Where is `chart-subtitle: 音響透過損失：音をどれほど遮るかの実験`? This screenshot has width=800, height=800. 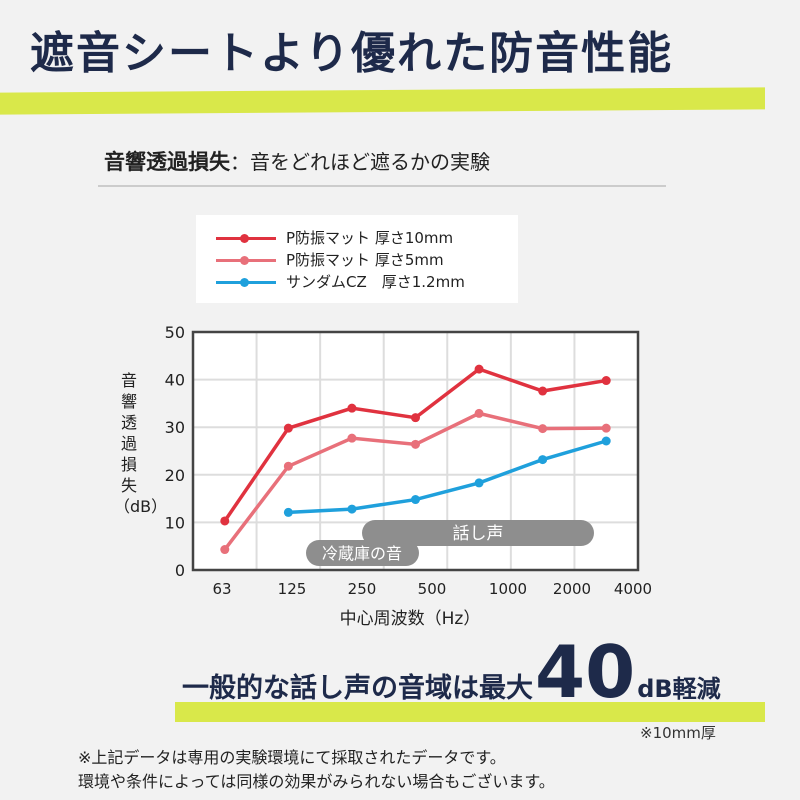 chart-subtitle: 音響透過損失：音をどれほど遮るかの実験 is located at coordinates (297, 161).